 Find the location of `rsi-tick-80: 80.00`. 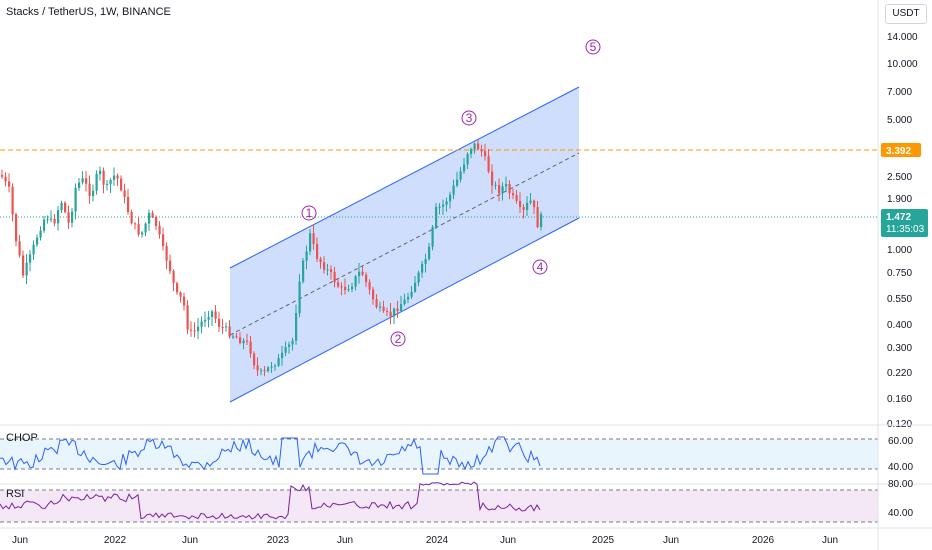

rsi-tick-80: 80.00 is located at coordinates (900, 484).